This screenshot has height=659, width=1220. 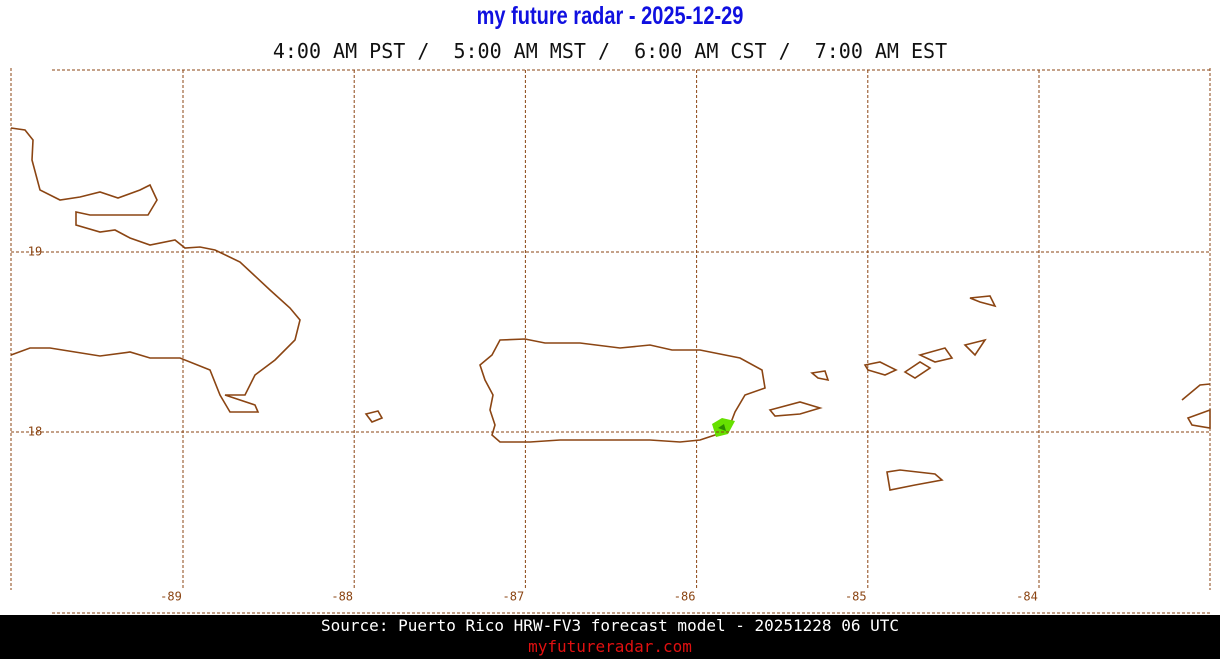 What do you see at coordinates (610, 646) in the screenshot?
I see `site-link: myfutureradar.com` at bounding box center [610, 646].